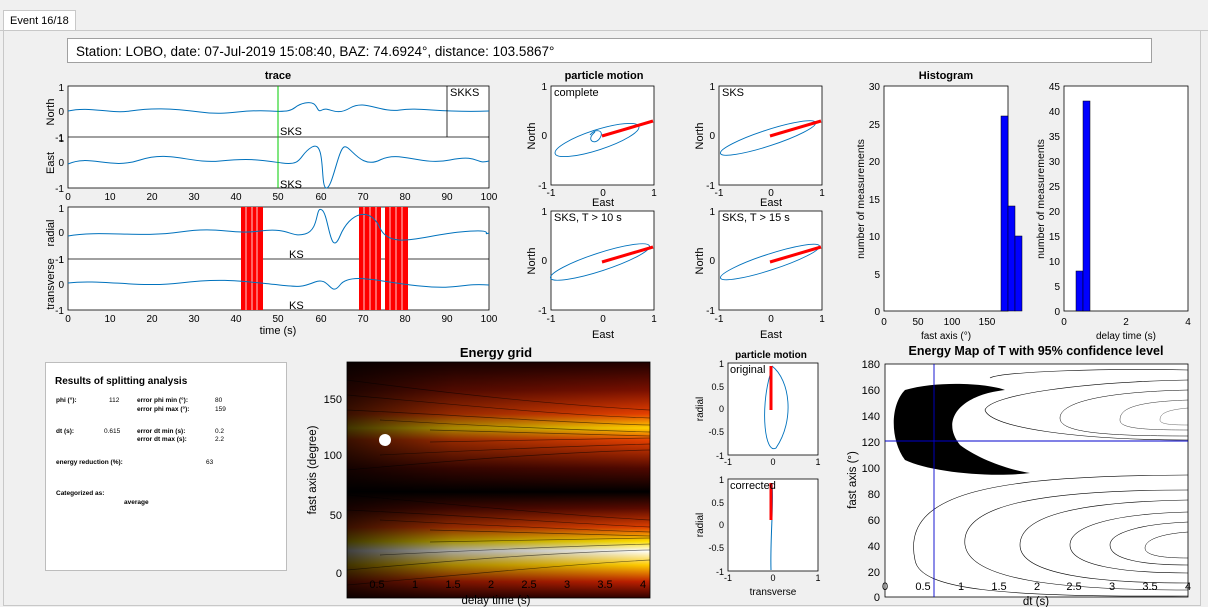 The height and width of the screenshot is (607, 1208). What do you see at coordinates (853, 480) in the screenshot?
I see `energy-map-ylabel: fast axis (°)` at bounding box center [853, 480].